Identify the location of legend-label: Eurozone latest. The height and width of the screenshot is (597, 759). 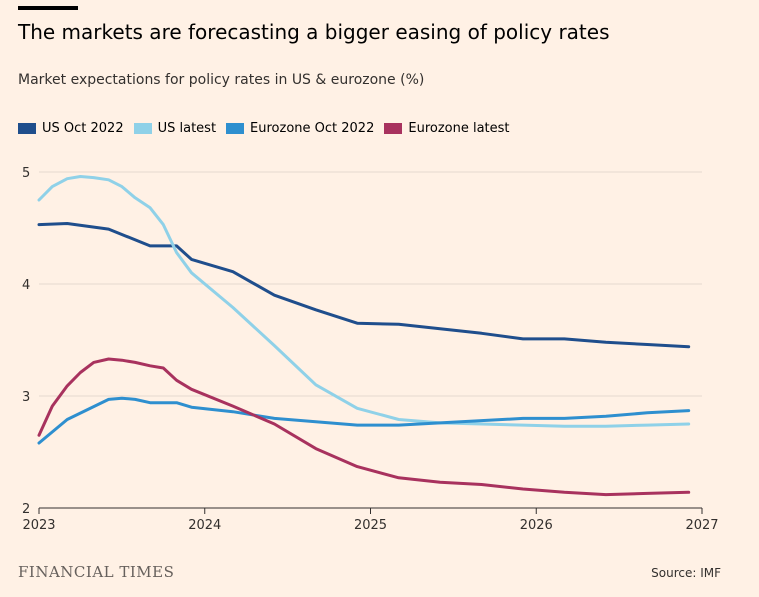
(459, 128).